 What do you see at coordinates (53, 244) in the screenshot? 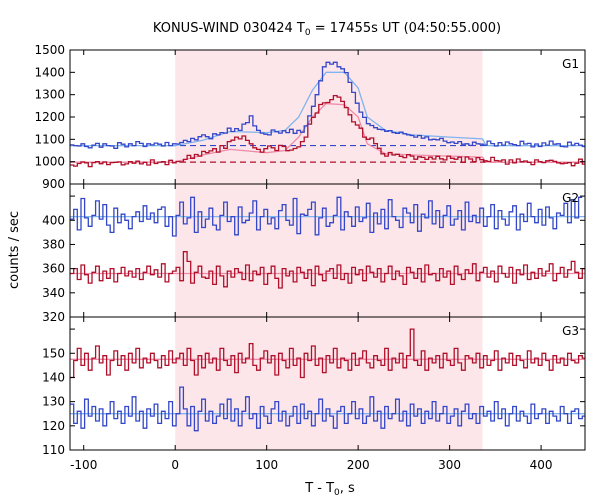
I see `y-tick-label: 380` at bounding box center [53, 244].